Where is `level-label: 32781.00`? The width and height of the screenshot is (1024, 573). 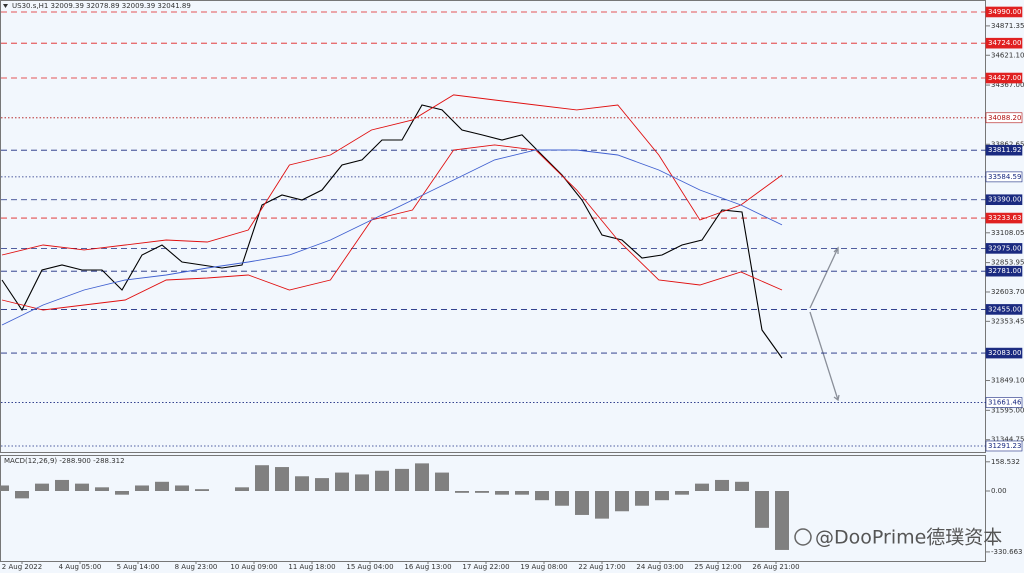
level-label: 32781.00 is located at coordinates (1004, 271).